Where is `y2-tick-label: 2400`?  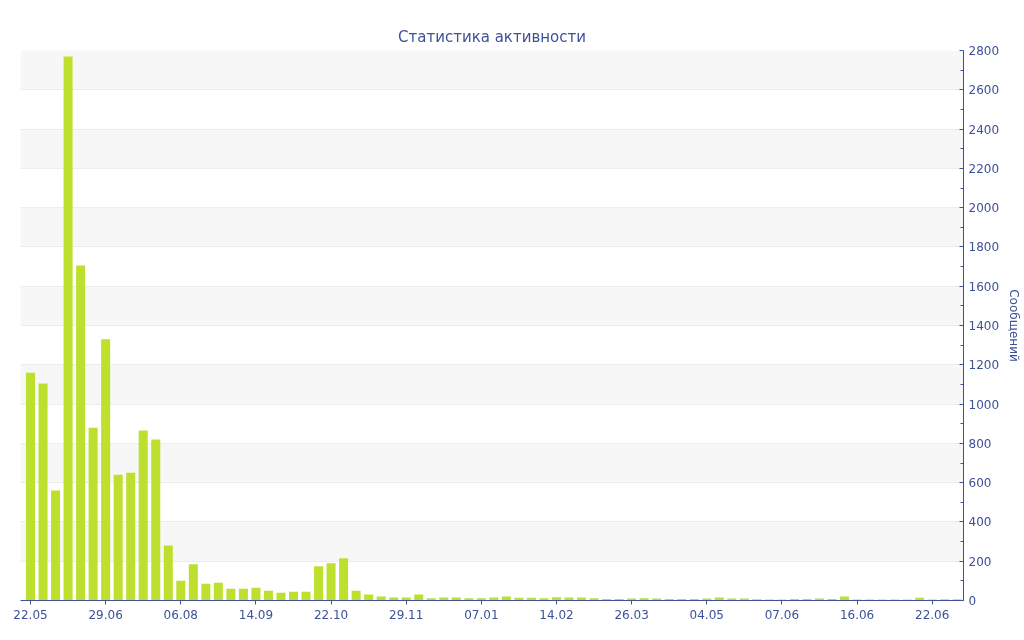 y2-tick-label: 2400 is located at coordinates (984, 129).